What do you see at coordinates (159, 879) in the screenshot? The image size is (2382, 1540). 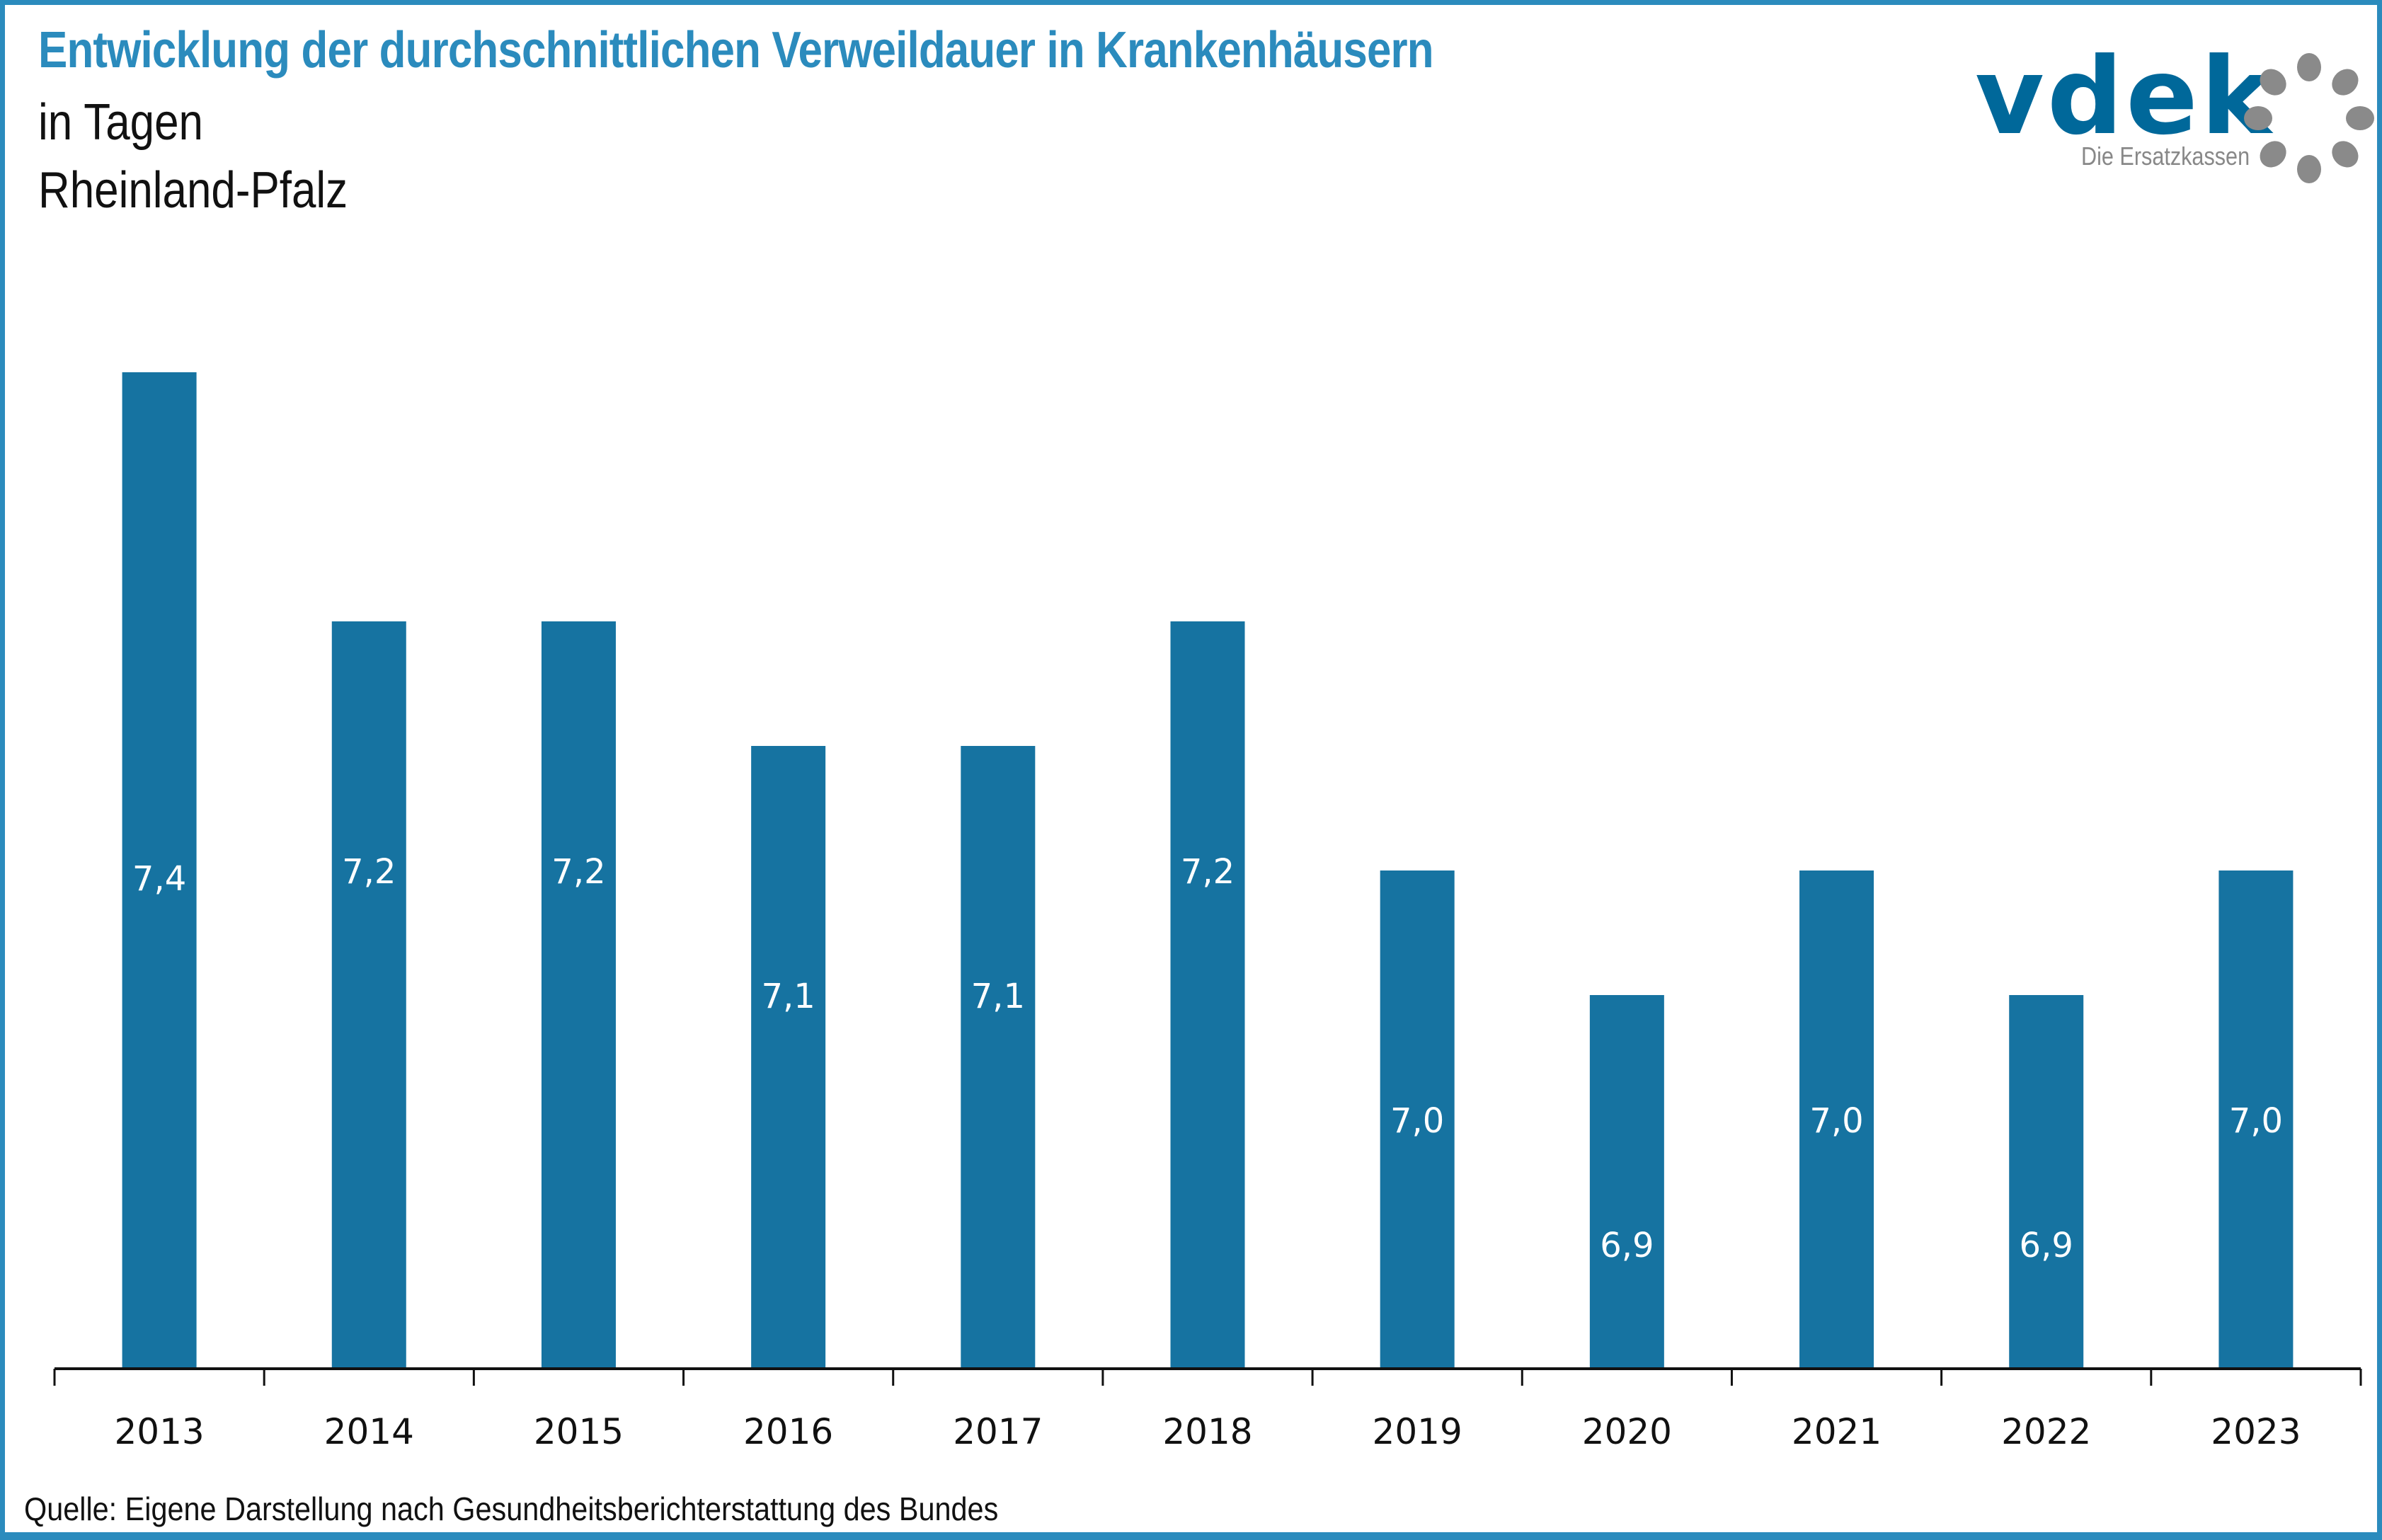 I see `data-label-2013: 7,4` at bounding box center [159, 879].